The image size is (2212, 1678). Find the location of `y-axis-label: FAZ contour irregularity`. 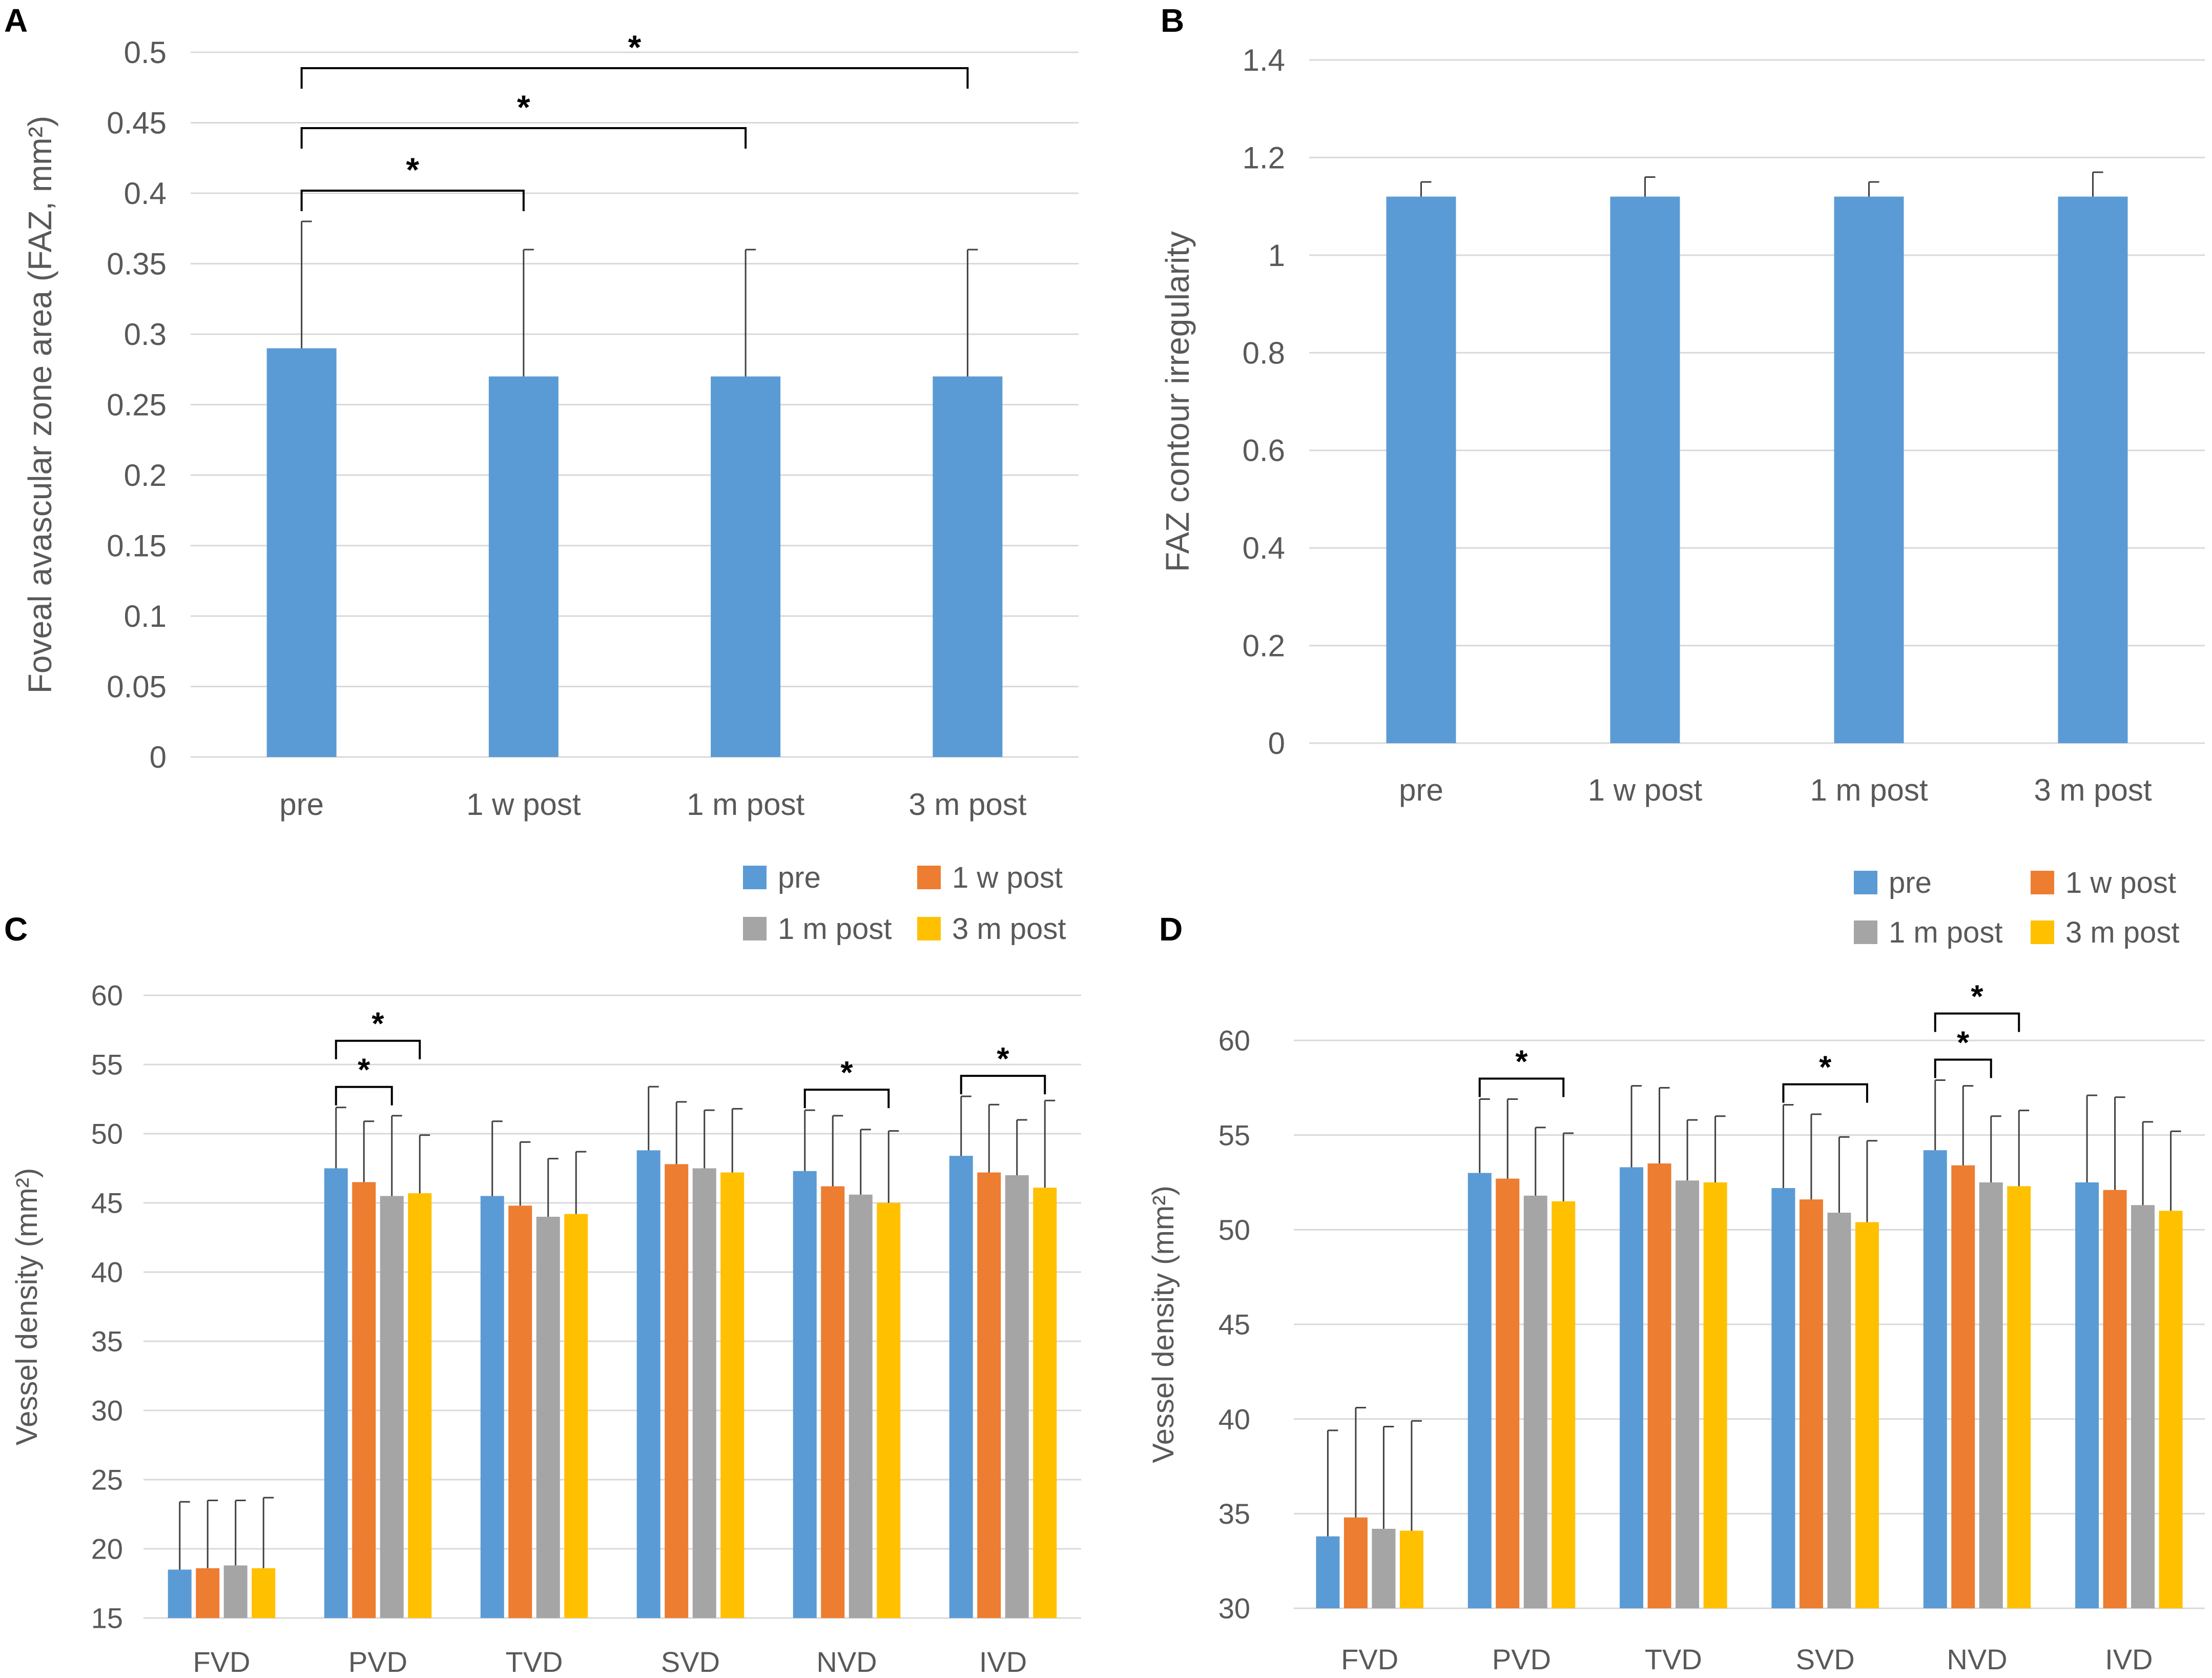

y-axis-label: FAZ contour irregularity is located at coordinates (1177, 401).